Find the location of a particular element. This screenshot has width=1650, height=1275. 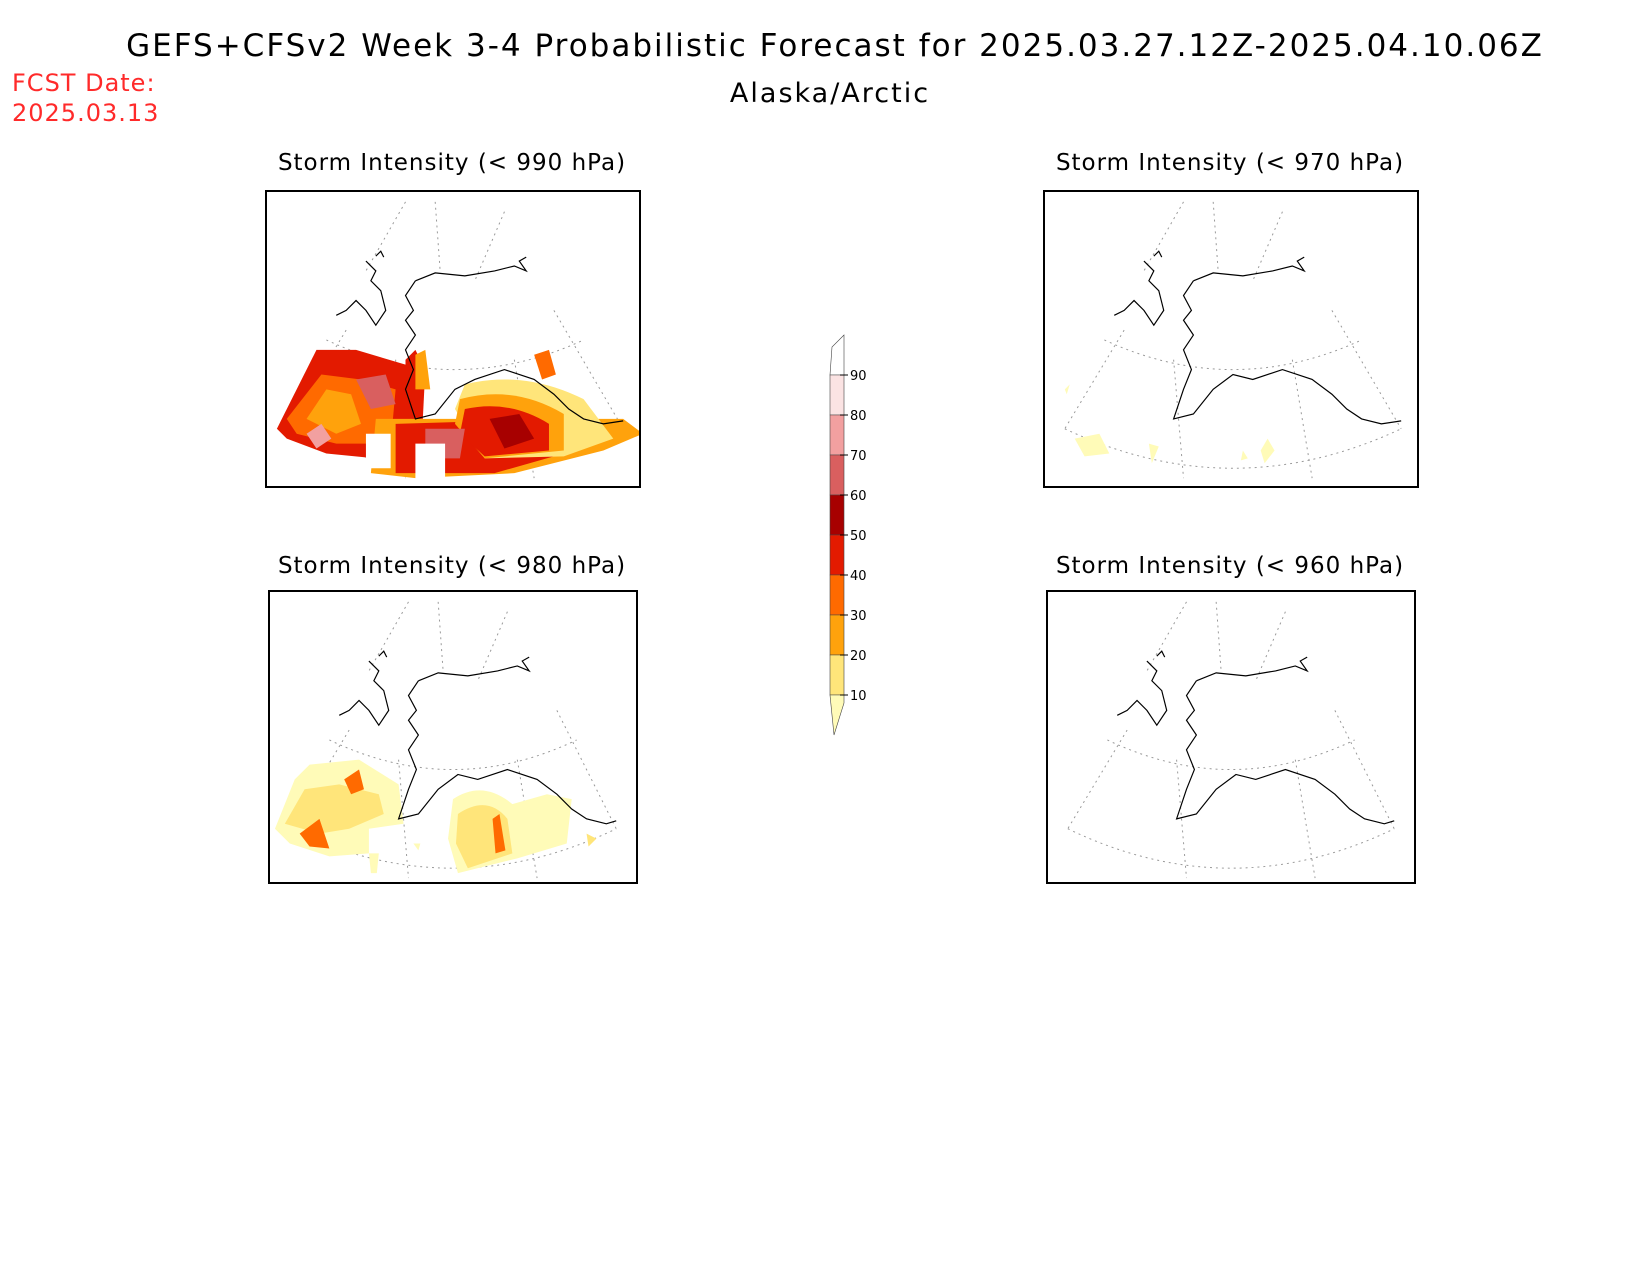

map-990-svg is located at coordinates (457, 343).